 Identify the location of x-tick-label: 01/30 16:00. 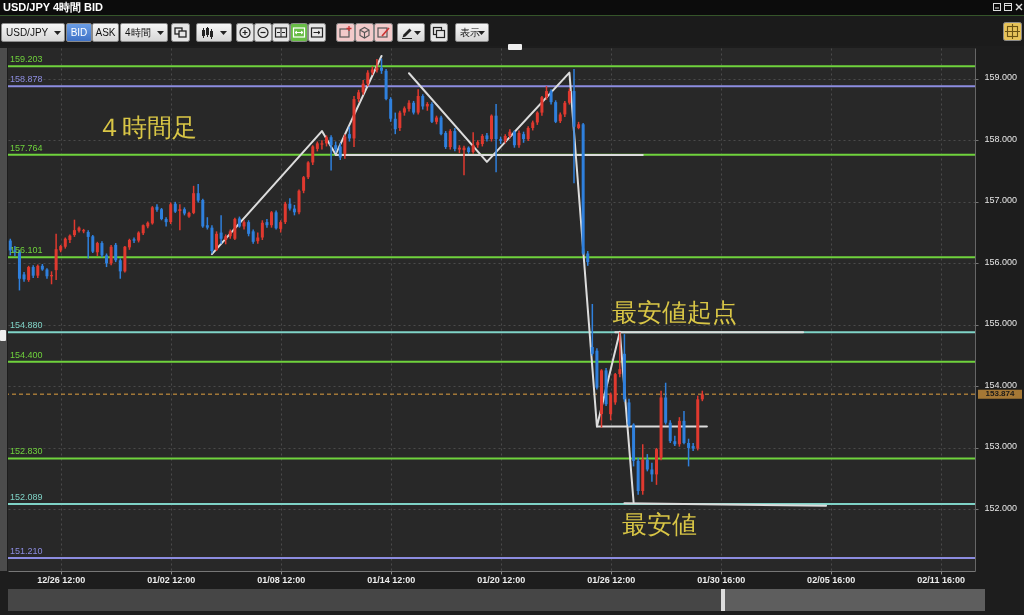
(721, 579).